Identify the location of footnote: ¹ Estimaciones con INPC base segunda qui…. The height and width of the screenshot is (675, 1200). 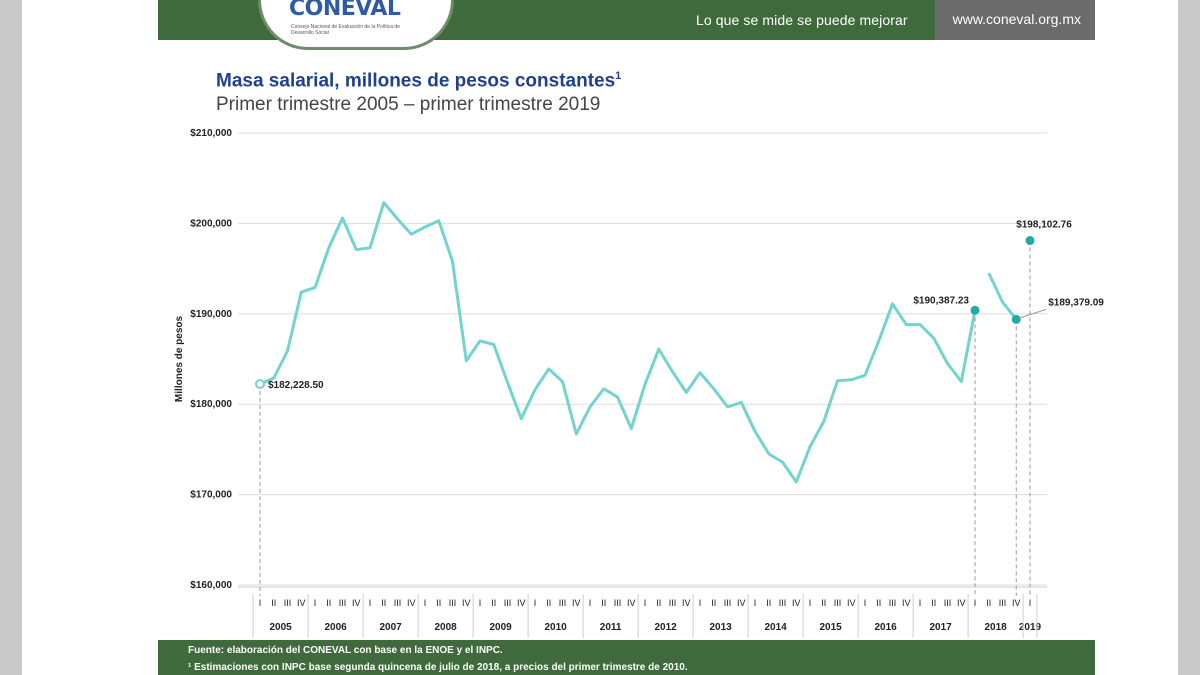
(438, 667).